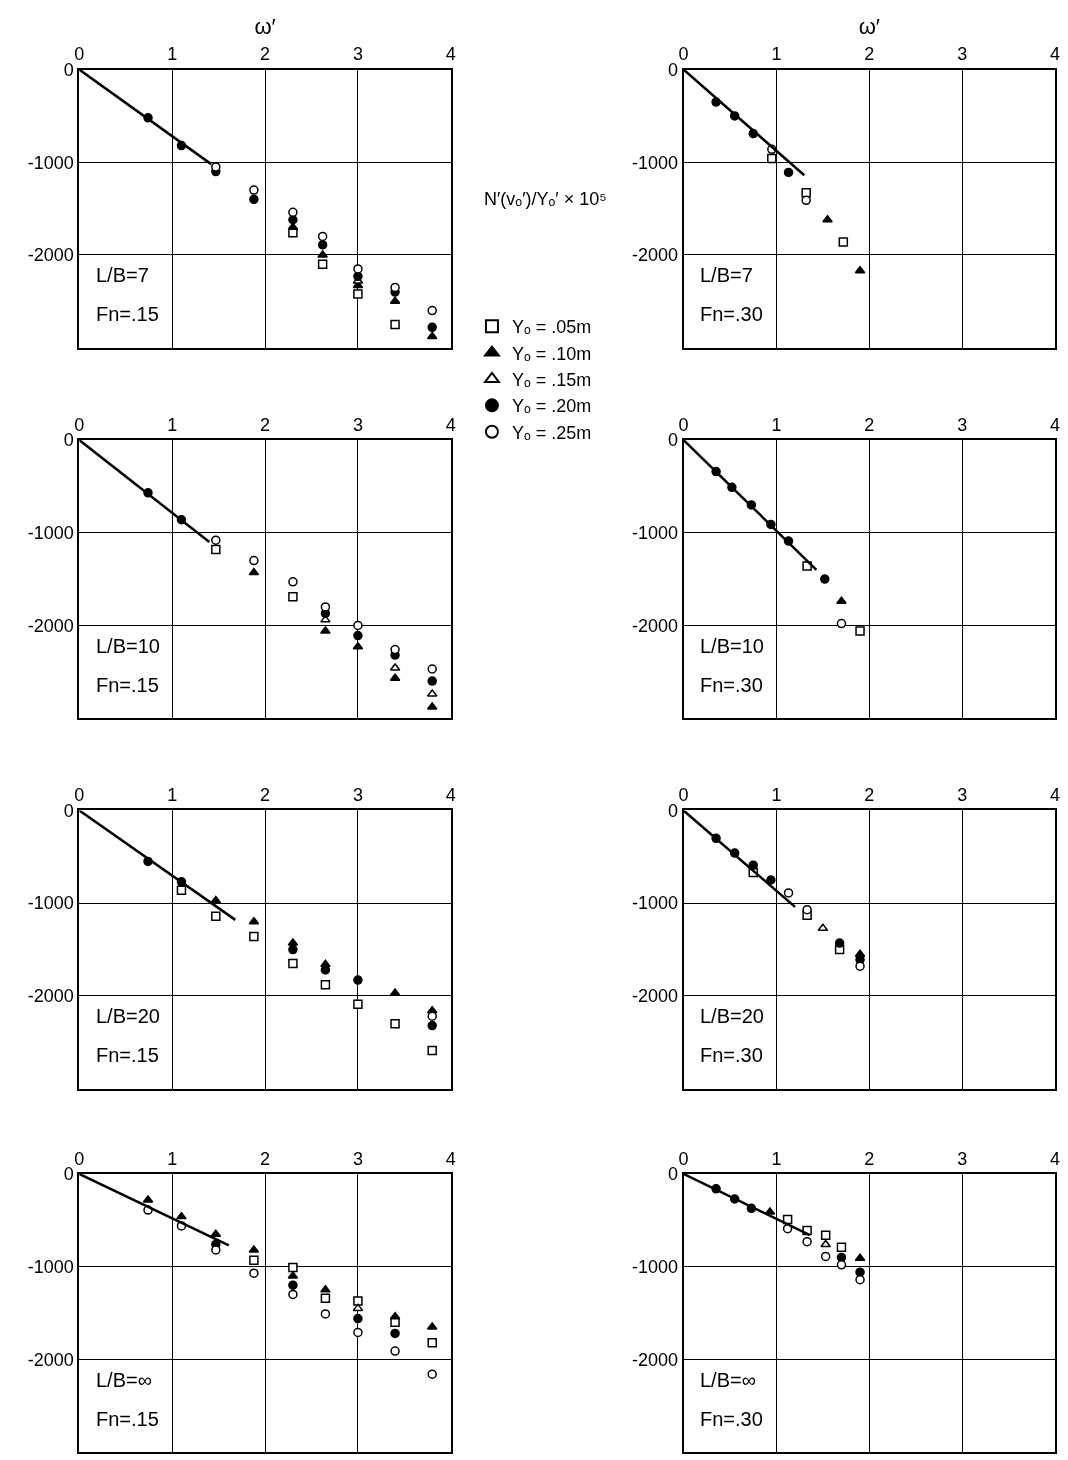 The width and height of the screenshot is (1068, 1460). What do you see at coordinates (124, 1380) in the screenshot?
I see `annotation: L/B=∞` at bounding box center [124, 1380].